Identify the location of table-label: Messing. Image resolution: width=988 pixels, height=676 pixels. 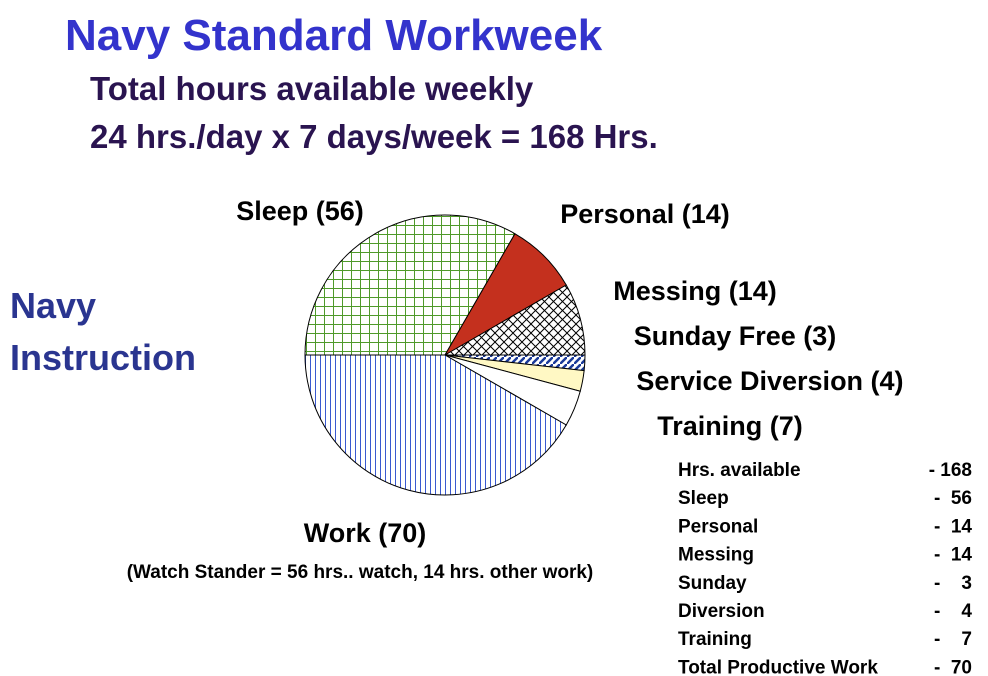
(716, 555).